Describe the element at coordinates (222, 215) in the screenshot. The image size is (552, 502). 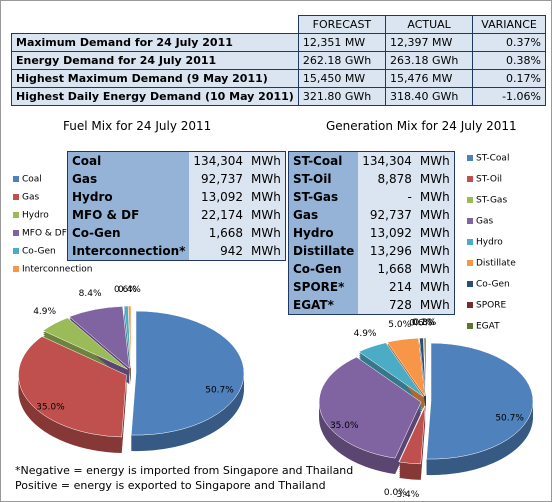
I see `value-cell: 22,174` at that location.